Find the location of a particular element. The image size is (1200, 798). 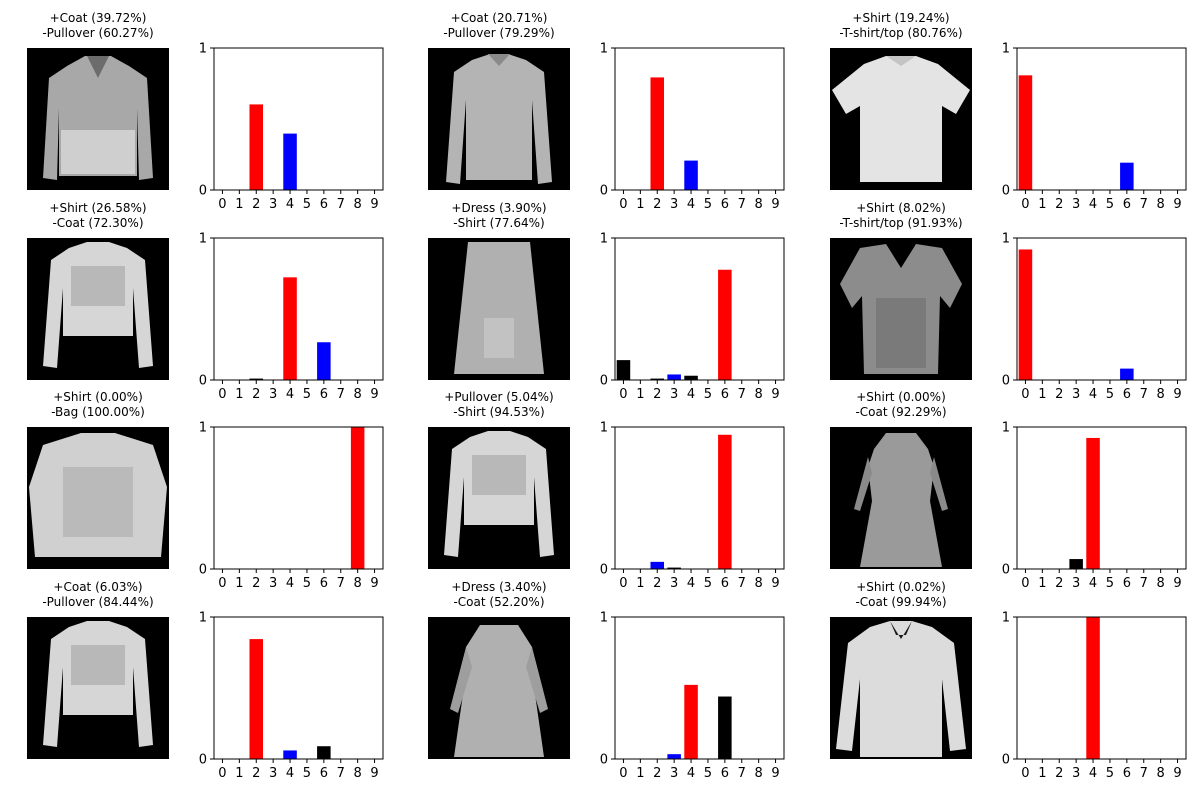

caption-line-true-label: +Shirt (26.58%) is located at coordinates (98, 207).